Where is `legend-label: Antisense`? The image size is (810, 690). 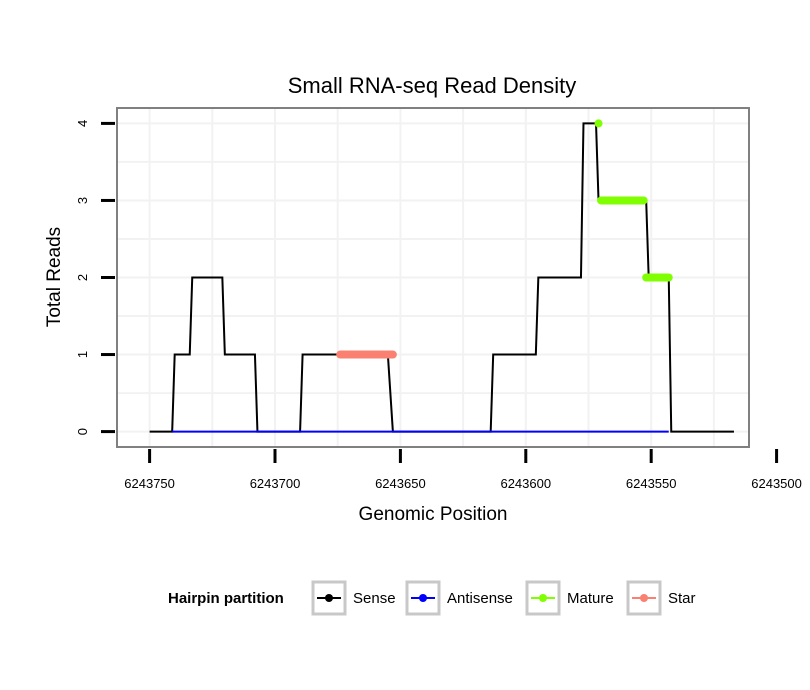 legend-label: Antisense is located at coordinates (480, 598).